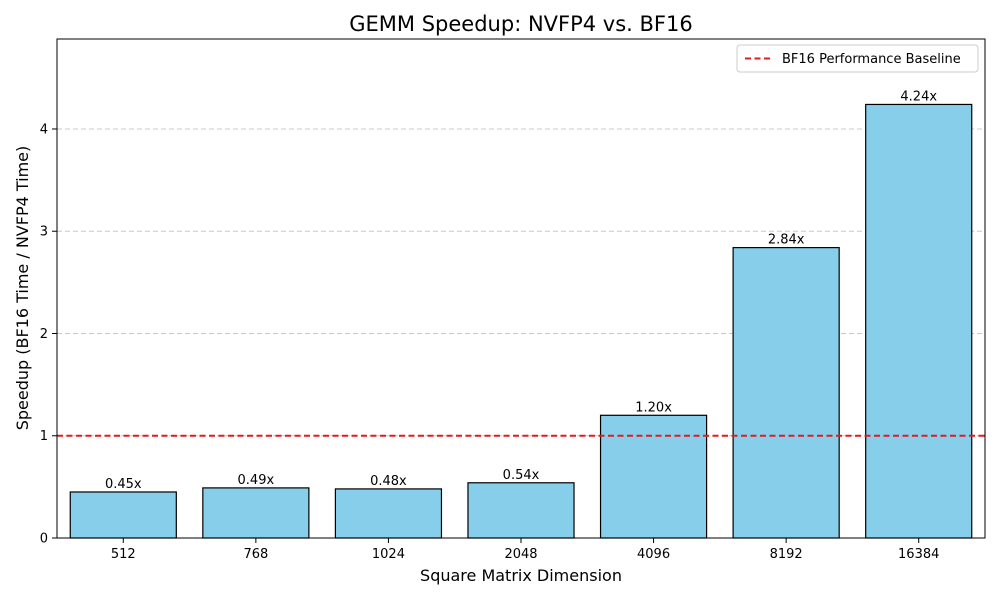  What do you see at coordinates (256, 480) in the screenshot?
I see `bar-value-label: 0.49x` at bounding box center [256, 480].